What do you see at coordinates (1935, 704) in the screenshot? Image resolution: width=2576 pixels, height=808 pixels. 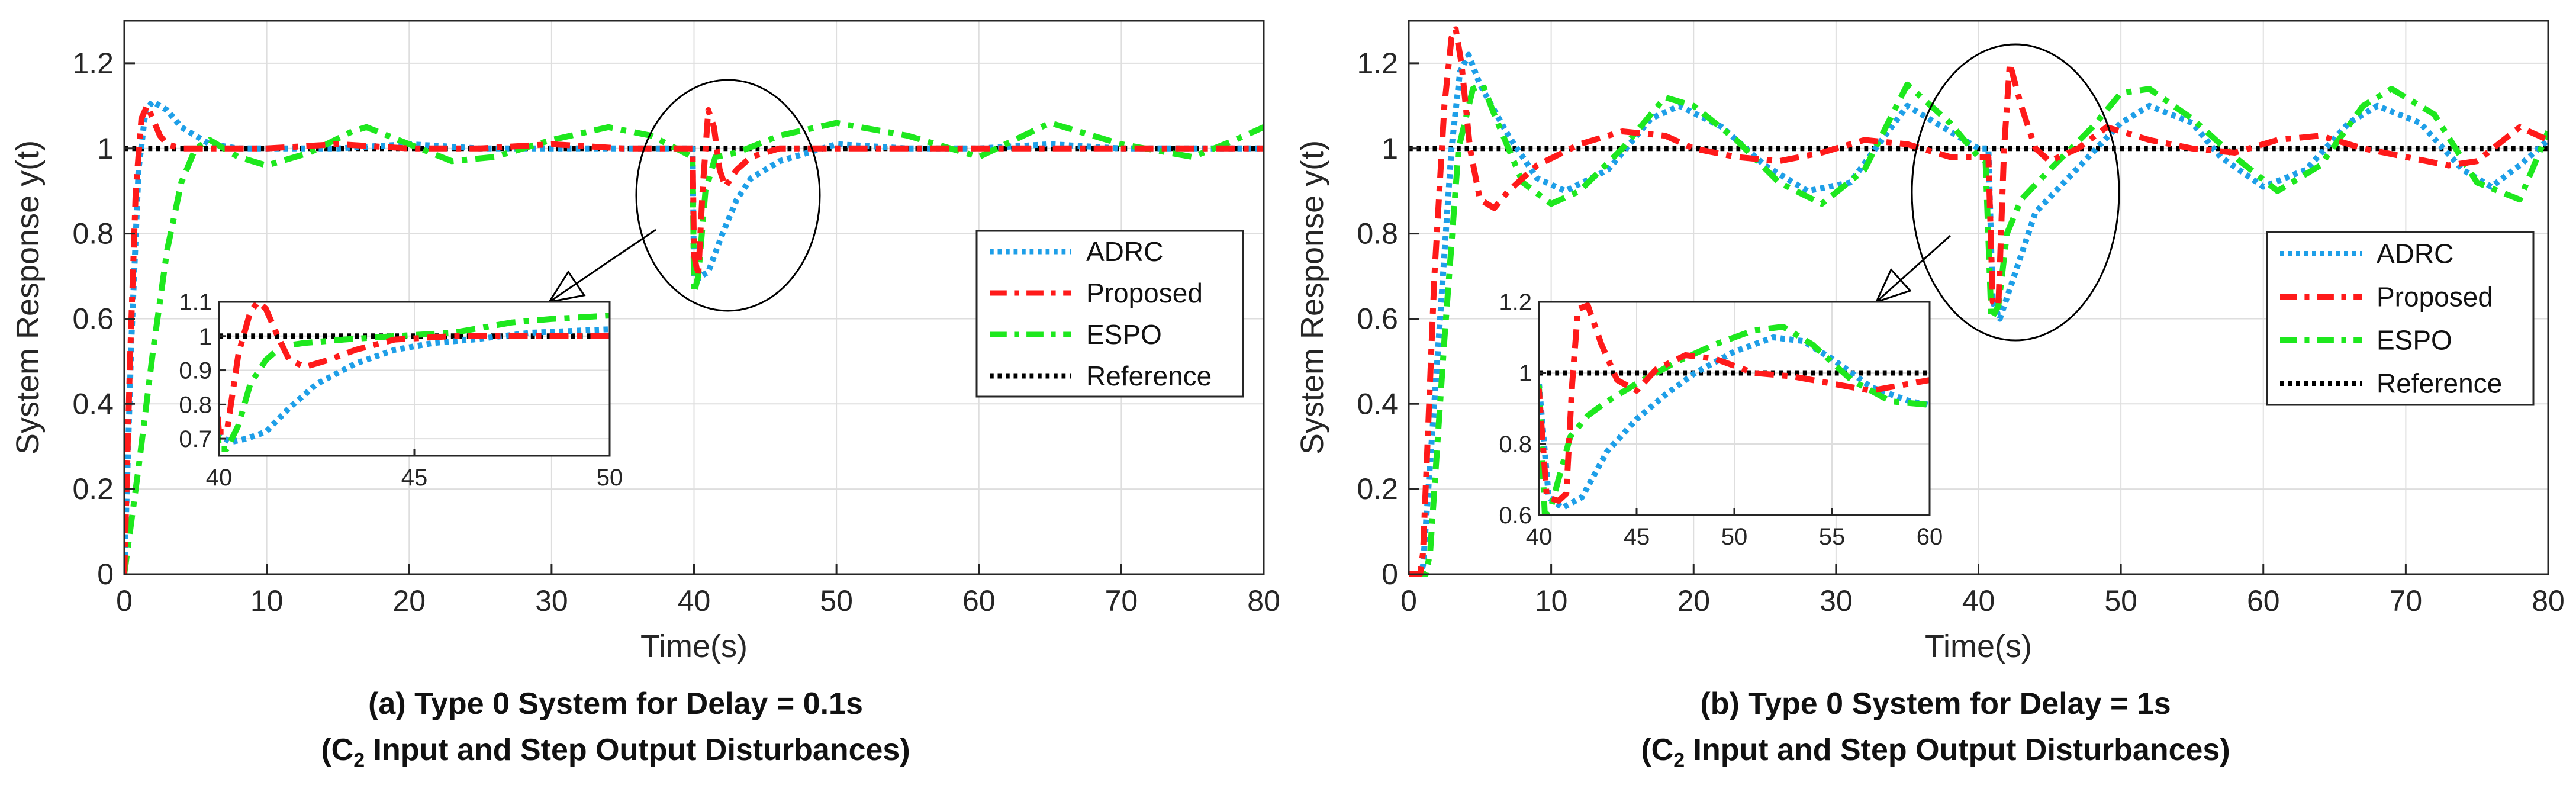 I see `caption-b-line1: (b) Type 0 System for Delay = 1s` at bounding box center [1935, 704].